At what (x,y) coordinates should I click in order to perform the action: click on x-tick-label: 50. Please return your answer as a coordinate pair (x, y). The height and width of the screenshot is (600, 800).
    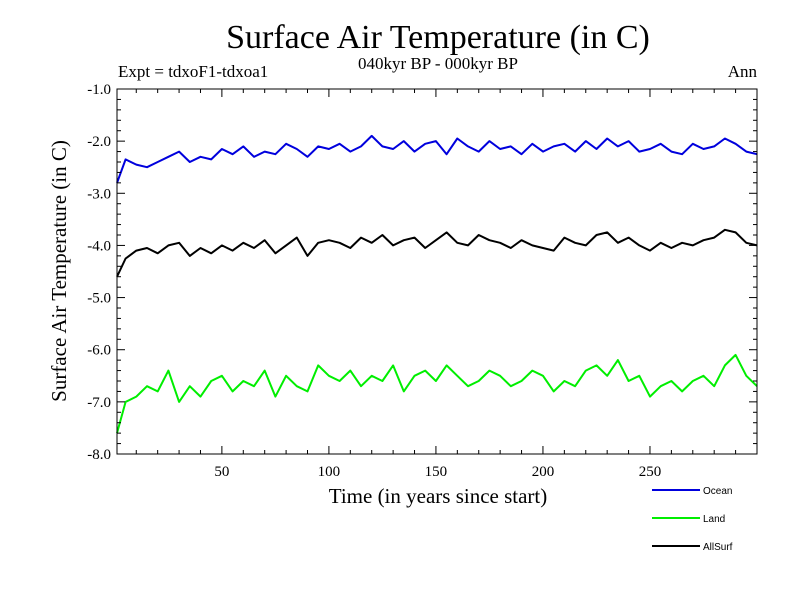
    Looking at the image, I should click on (221, 472).